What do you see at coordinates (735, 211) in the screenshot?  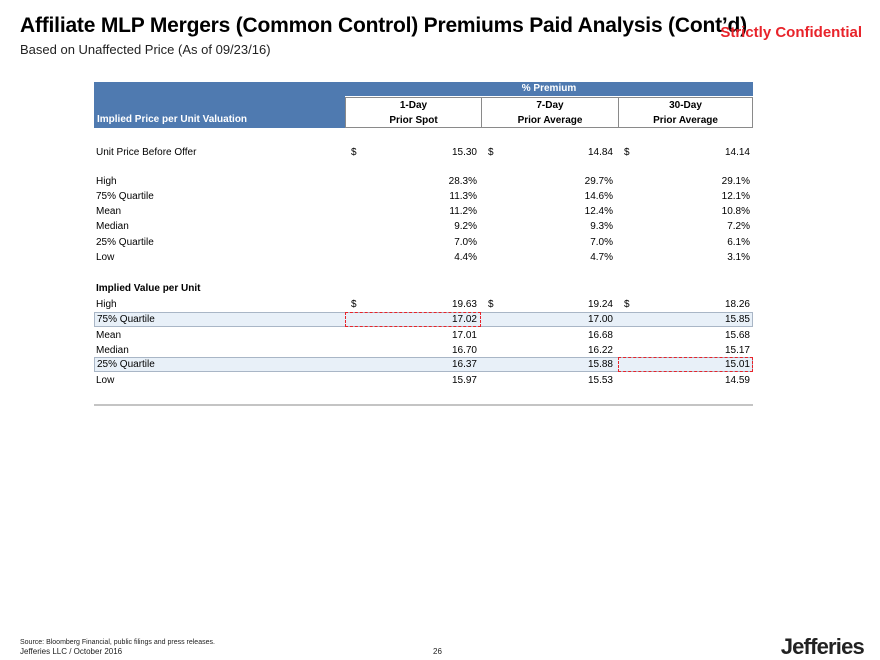 I see `cell-value: 10.8%` at bounding box center [735, 211].